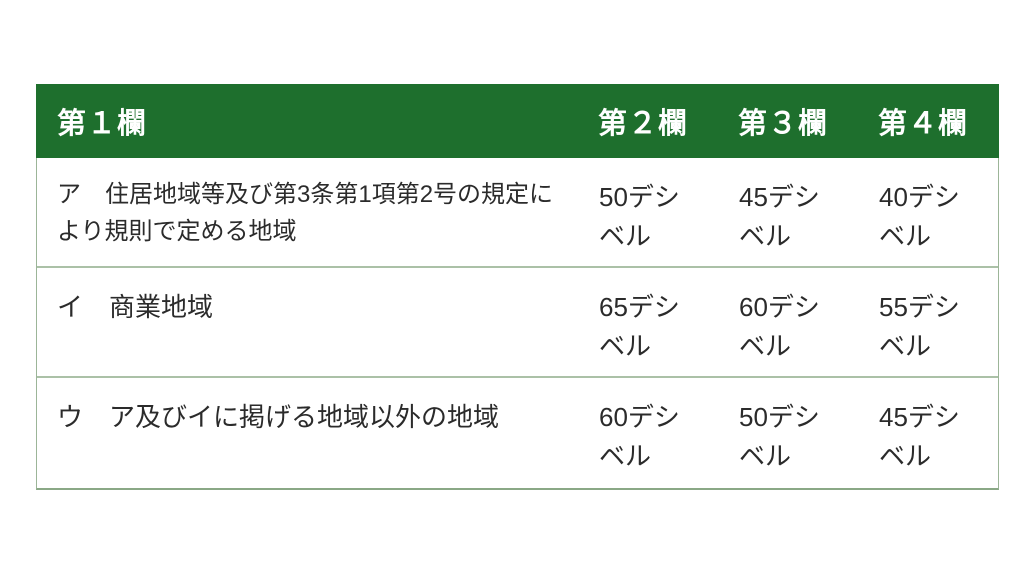  What do you see at coordinates (783, 124) in the screenshot?
I see `header-col-3: 第３欄` at bounding box center [783, 124].